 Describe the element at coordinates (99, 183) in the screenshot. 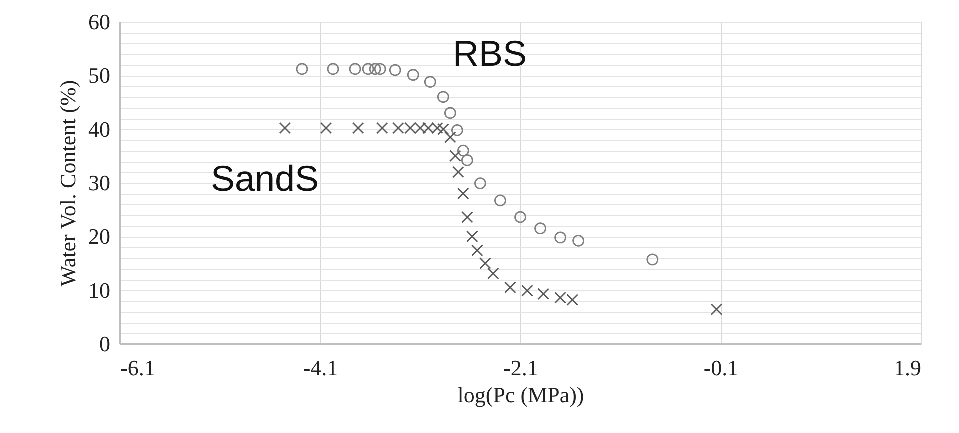

I see `y-tick-label: 30` at that location.